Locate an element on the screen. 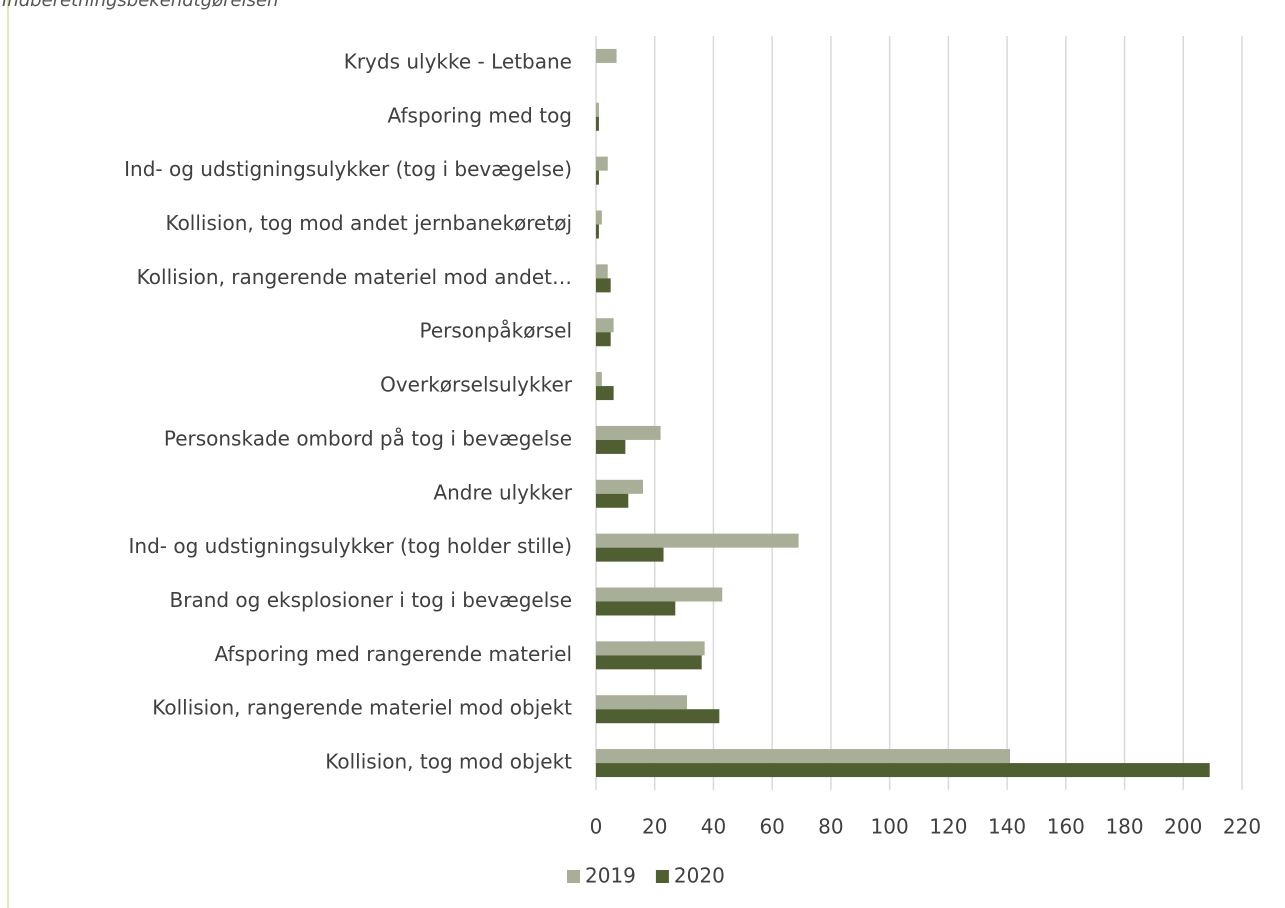 The width and height of the screenshot is (1285, 908). x-tick-label: 100 is located at coordinates (890, 827).